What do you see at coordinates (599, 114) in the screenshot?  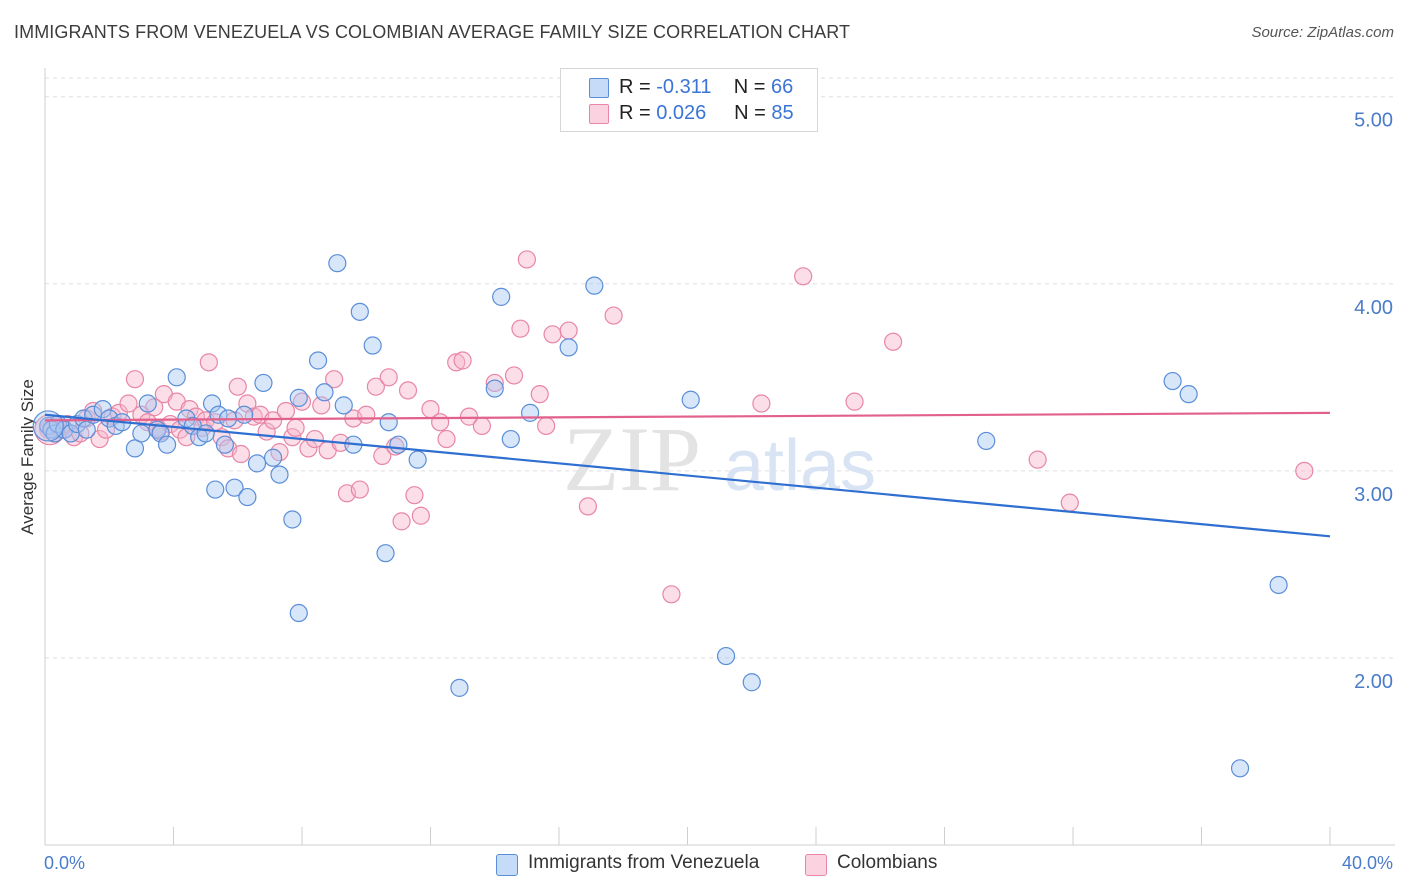 I see `legend-swatch-colombians` at bounding box center [599, 114].